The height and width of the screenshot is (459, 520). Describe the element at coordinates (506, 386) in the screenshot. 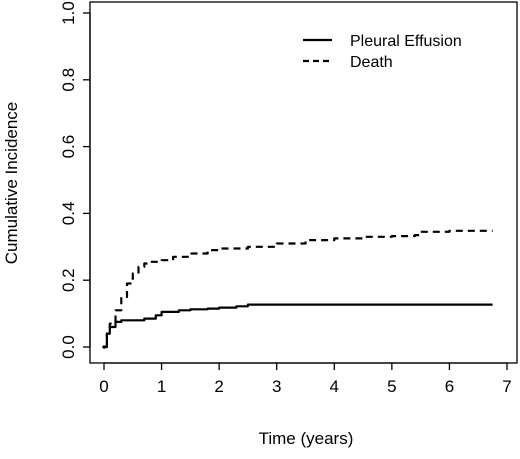

I see `x-tick-label: 7` at that location.